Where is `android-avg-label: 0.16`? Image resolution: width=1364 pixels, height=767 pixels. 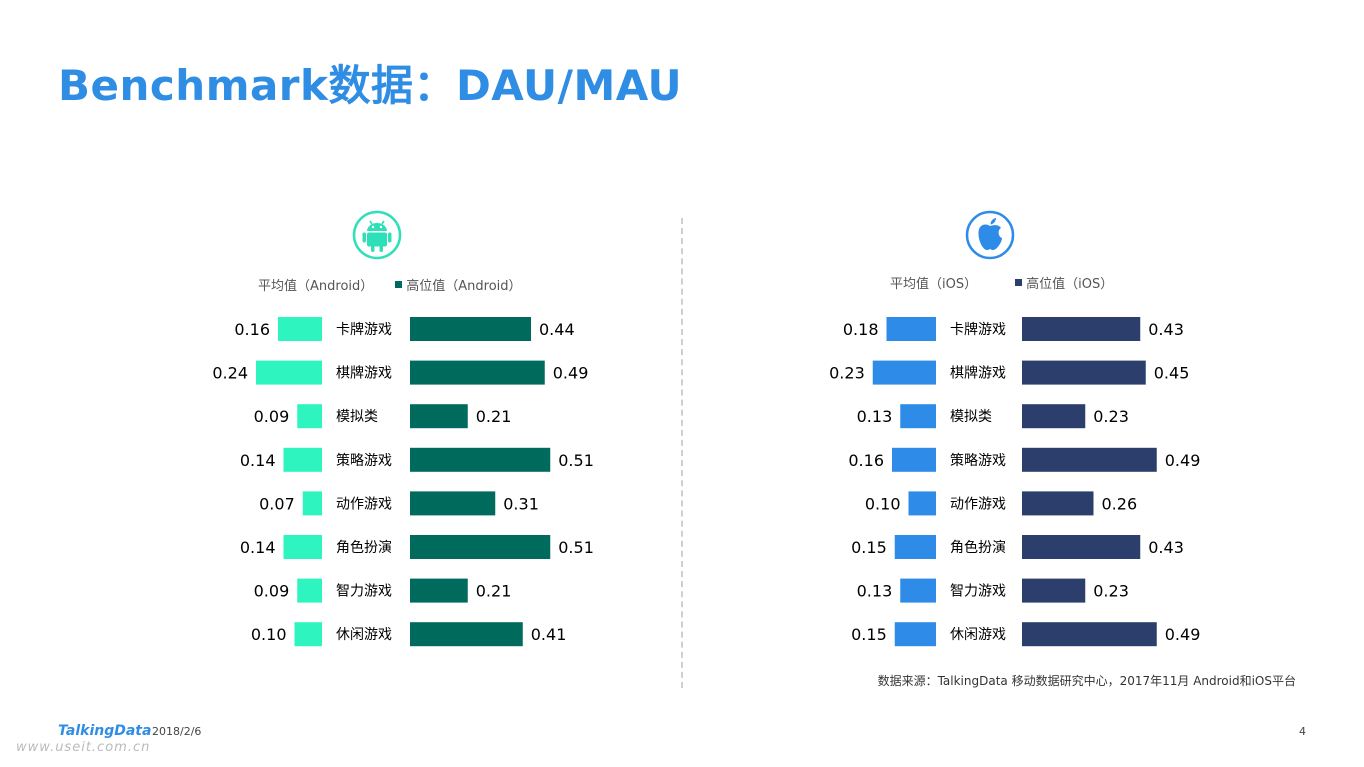 android-avg-label: 0.16 is located at coordinates (252, 329).